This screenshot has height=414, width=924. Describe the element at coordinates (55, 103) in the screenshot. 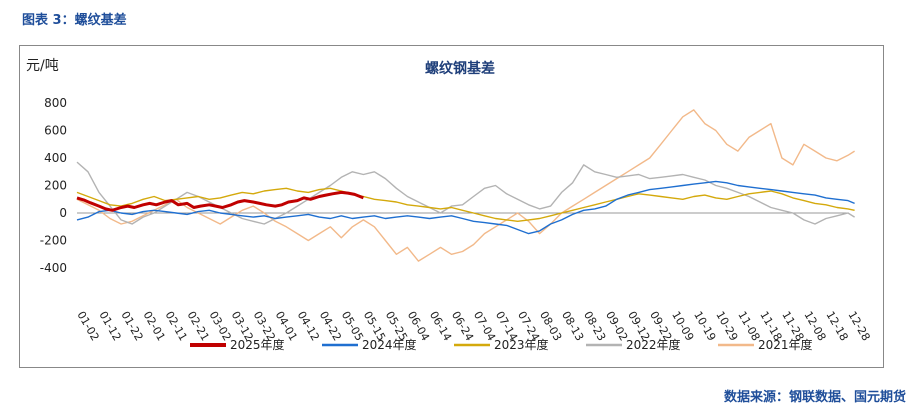

I see `y-tick-label: 800` at that location.